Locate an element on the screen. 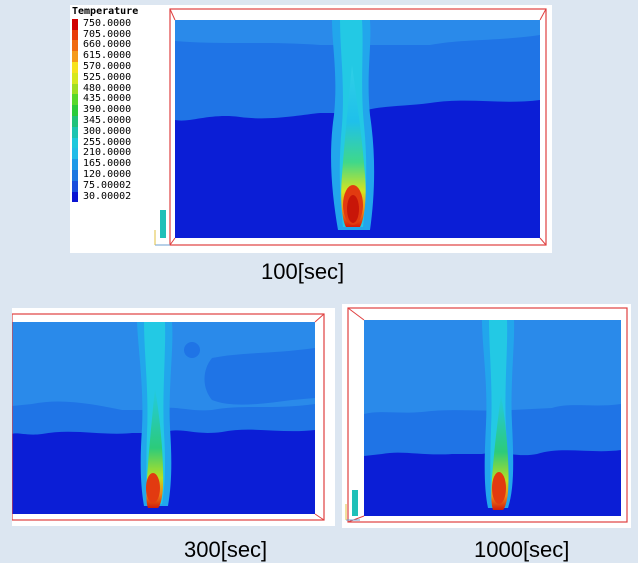 The height and width of the screenshot is (563, 638). legend-entry: 660.0000 is located at coordinates (112, 45).